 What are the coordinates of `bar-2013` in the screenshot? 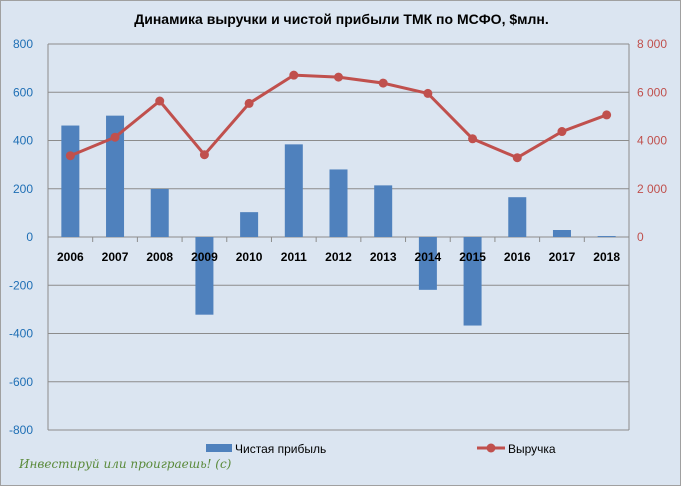 It's located at (383, 211).